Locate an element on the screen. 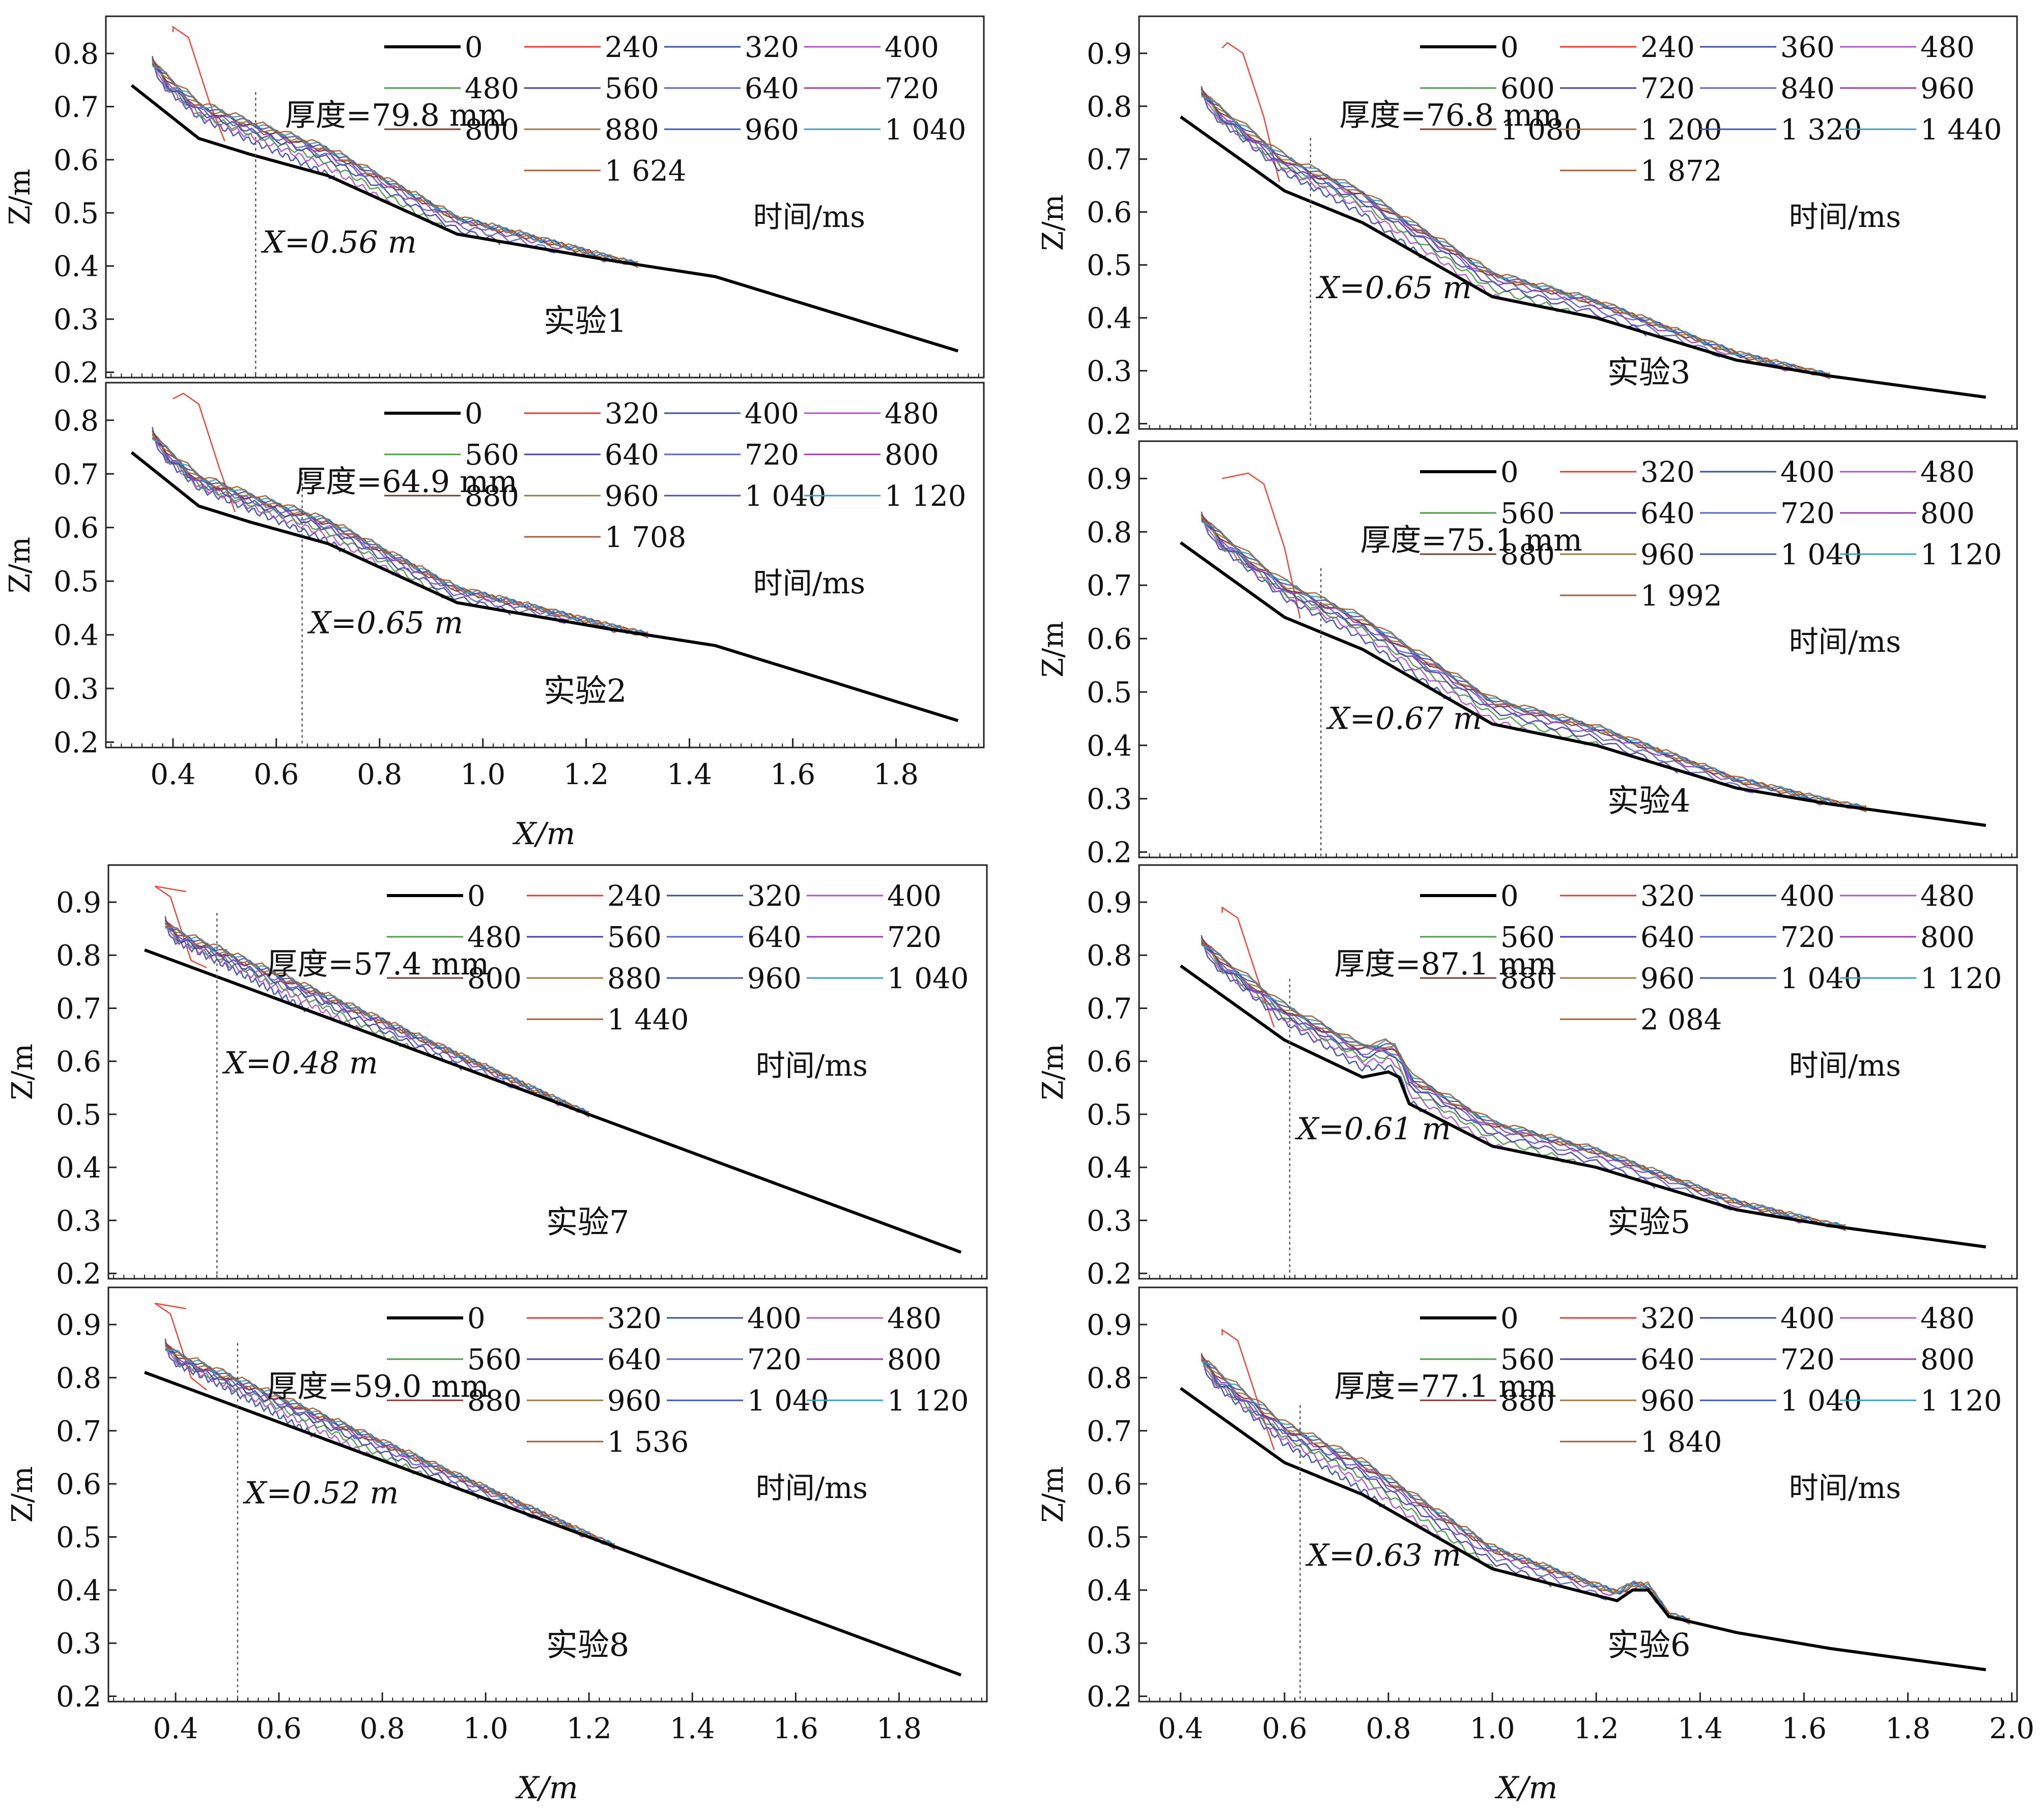 The image size is (2044, 1812). legend-label: 2 084 is located at coordinates (1681, 1020).